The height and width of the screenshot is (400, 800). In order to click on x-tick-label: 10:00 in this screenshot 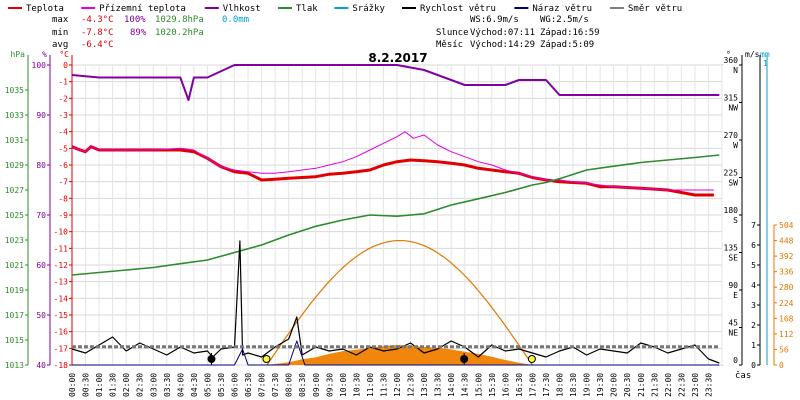, I will do `click(343, 385)`.